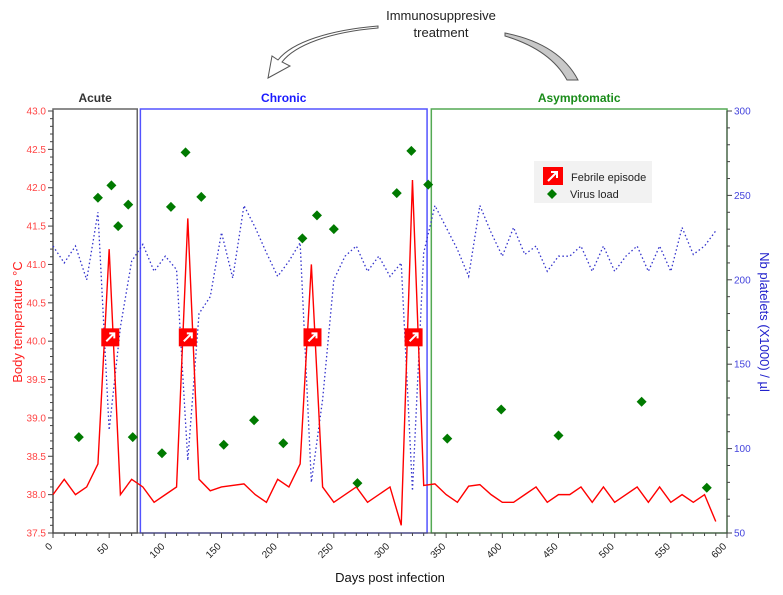  I want to click on y-right-tick-label: 100, so click(742, 449).